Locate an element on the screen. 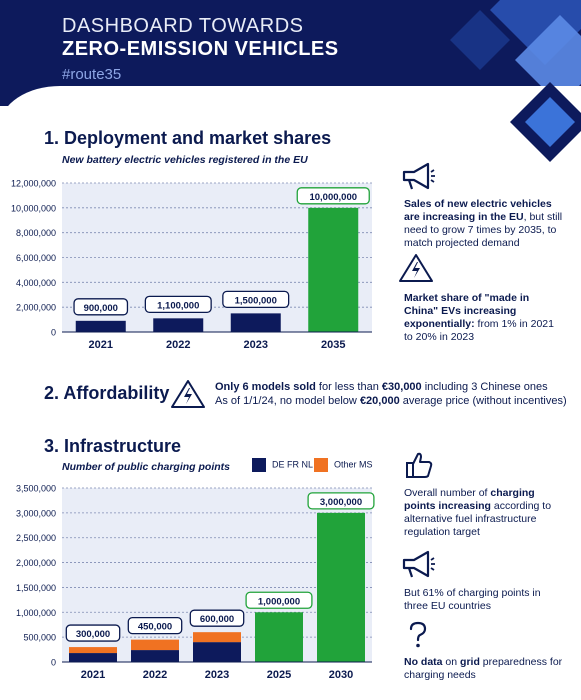 The height and width of the screenshot is (700, 581). section3-title: 3. Infrastructure is located at coordinates (113, 446).